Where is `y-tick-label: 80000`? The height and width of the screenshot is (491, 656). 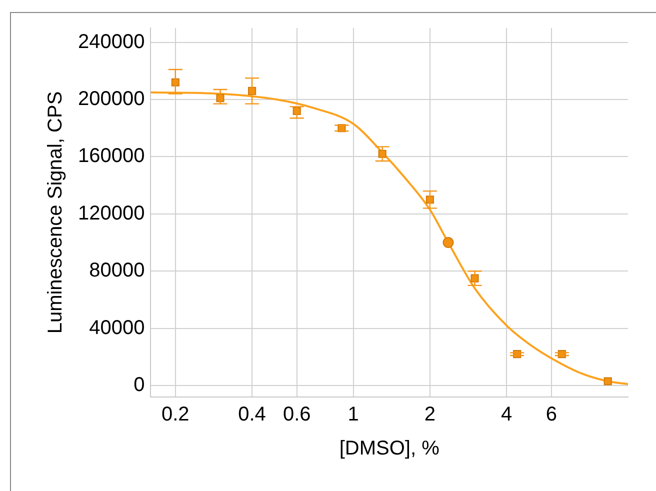
y-tick-label: 80000 is located at coordinates (117, 271).